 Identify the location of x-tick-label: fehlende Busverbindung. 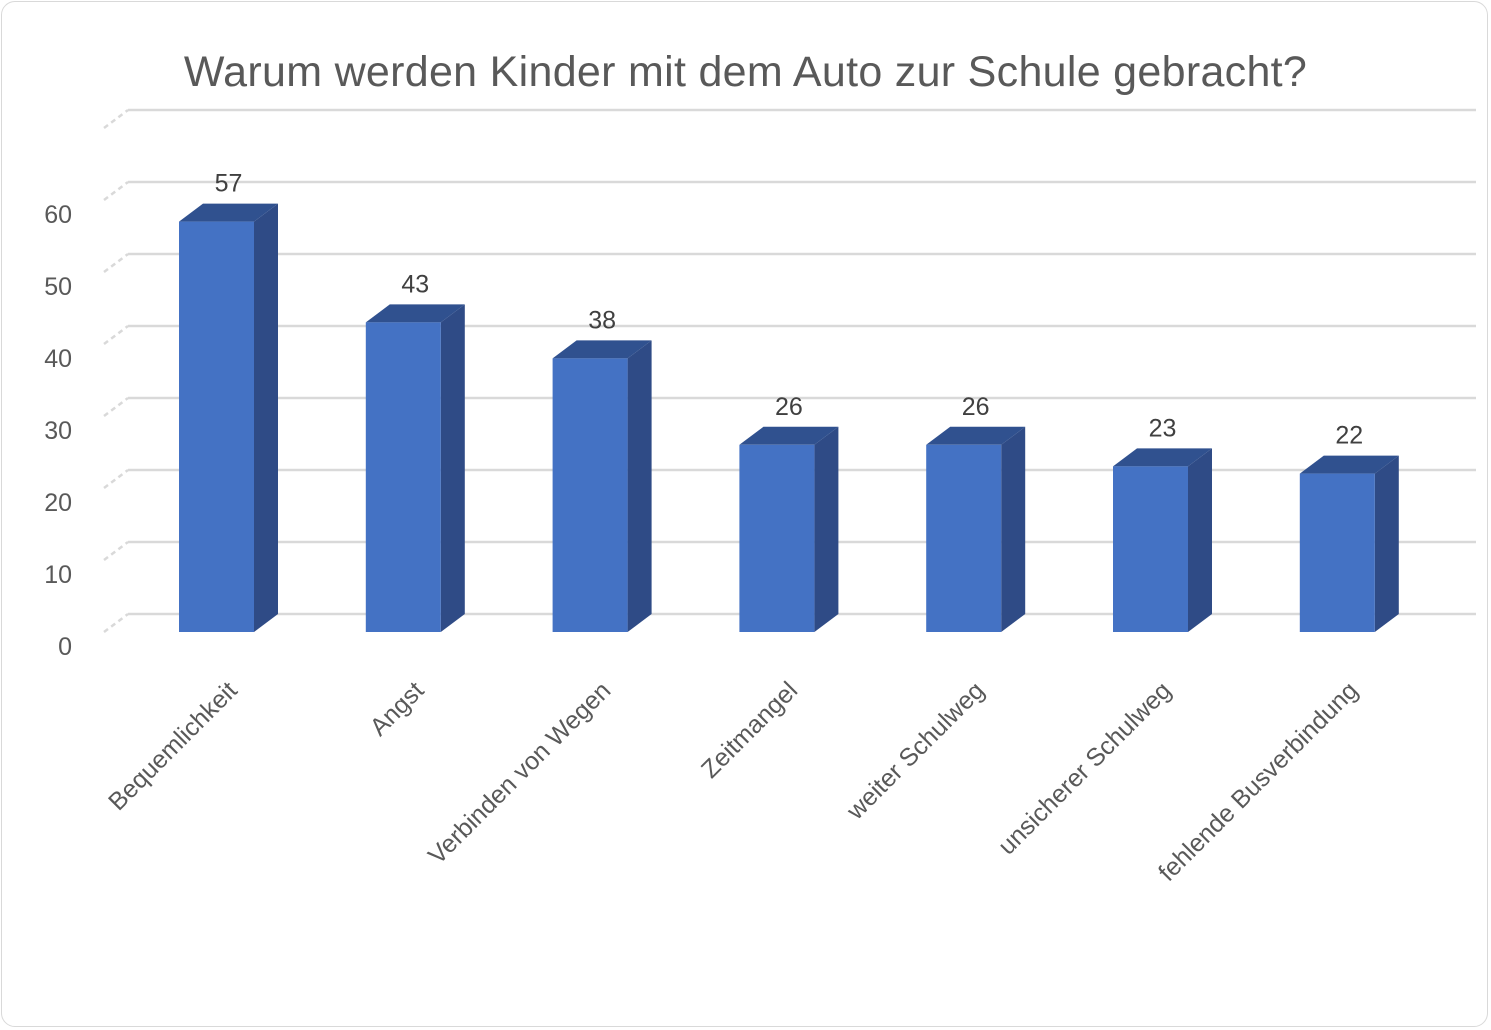
(1258, 781).